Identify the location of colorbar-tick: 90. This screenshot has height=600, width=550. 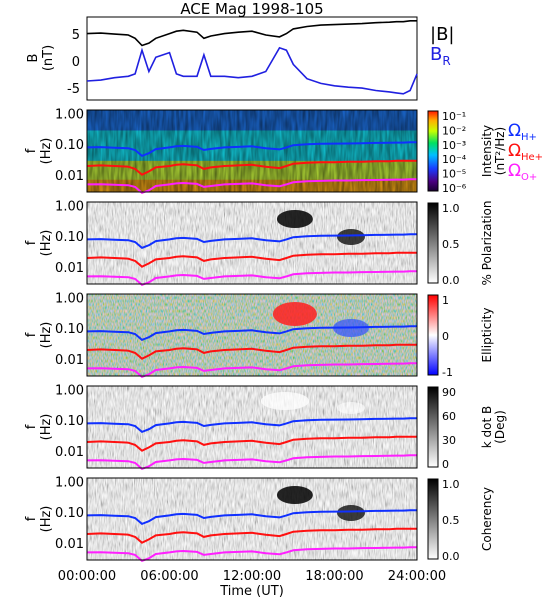
(449, 392).